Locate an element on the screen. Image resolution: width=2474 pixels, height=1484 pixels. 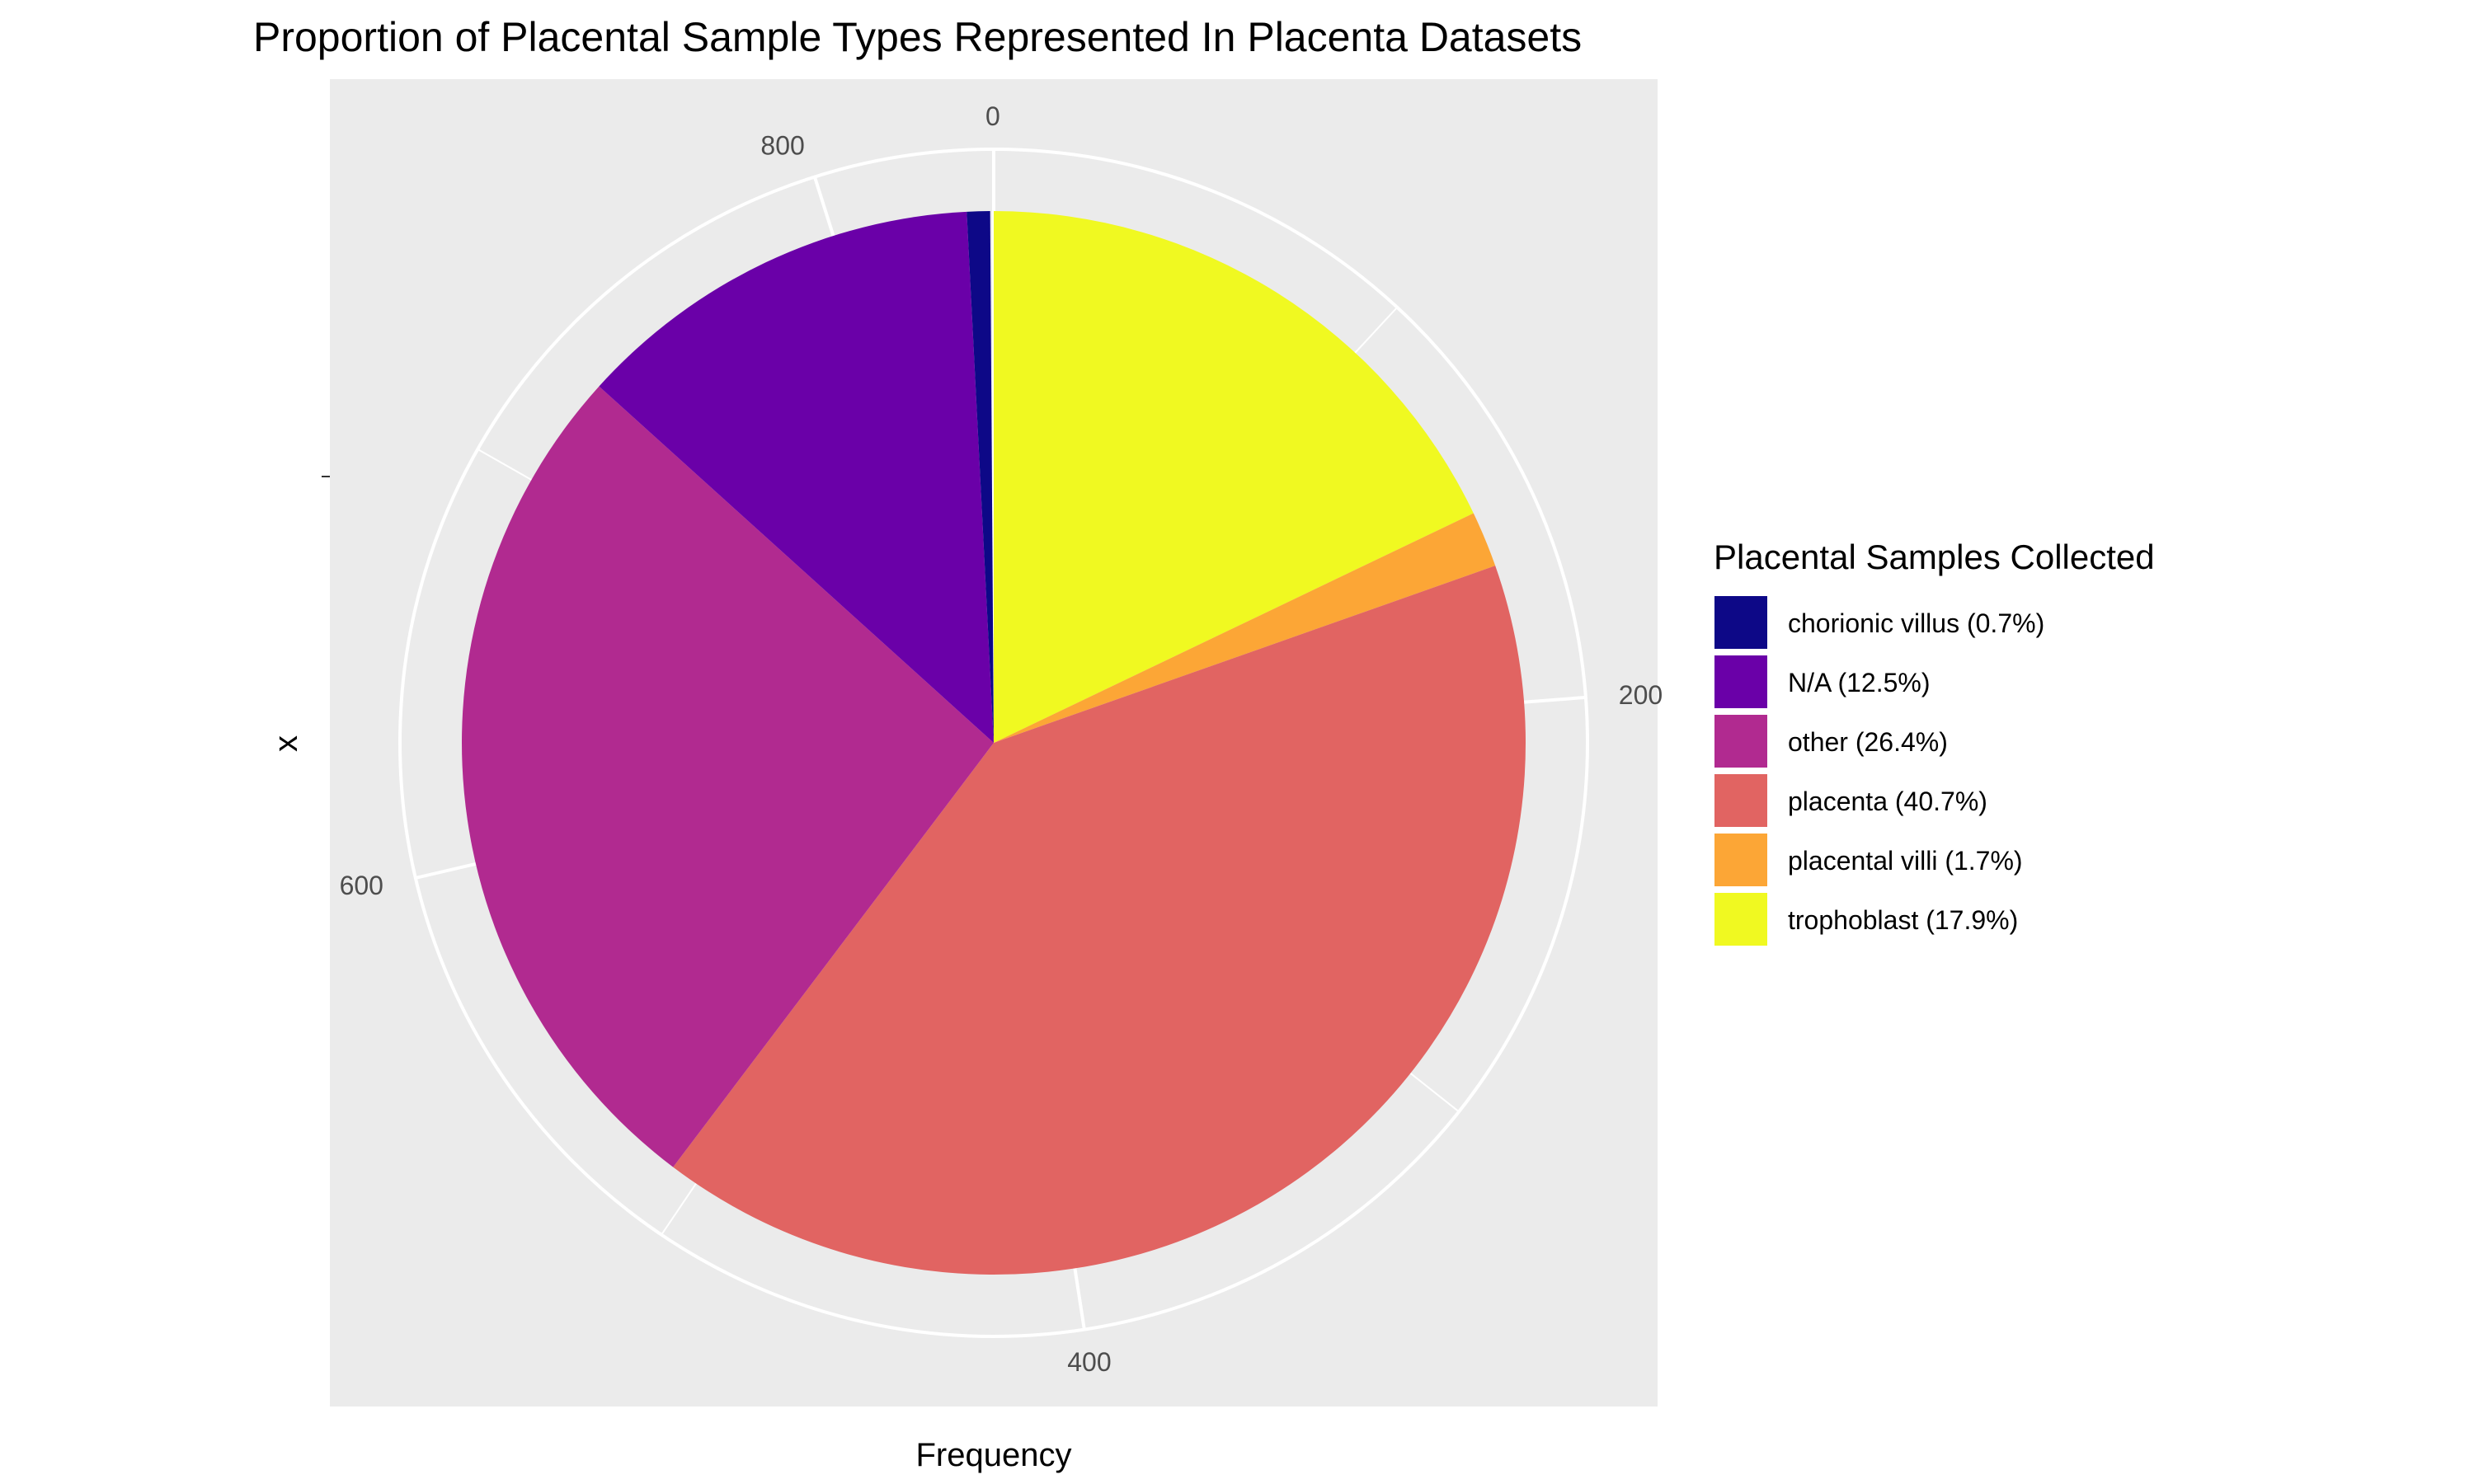
x-axis-title: Frequency is located at coordinates (994, 1455).